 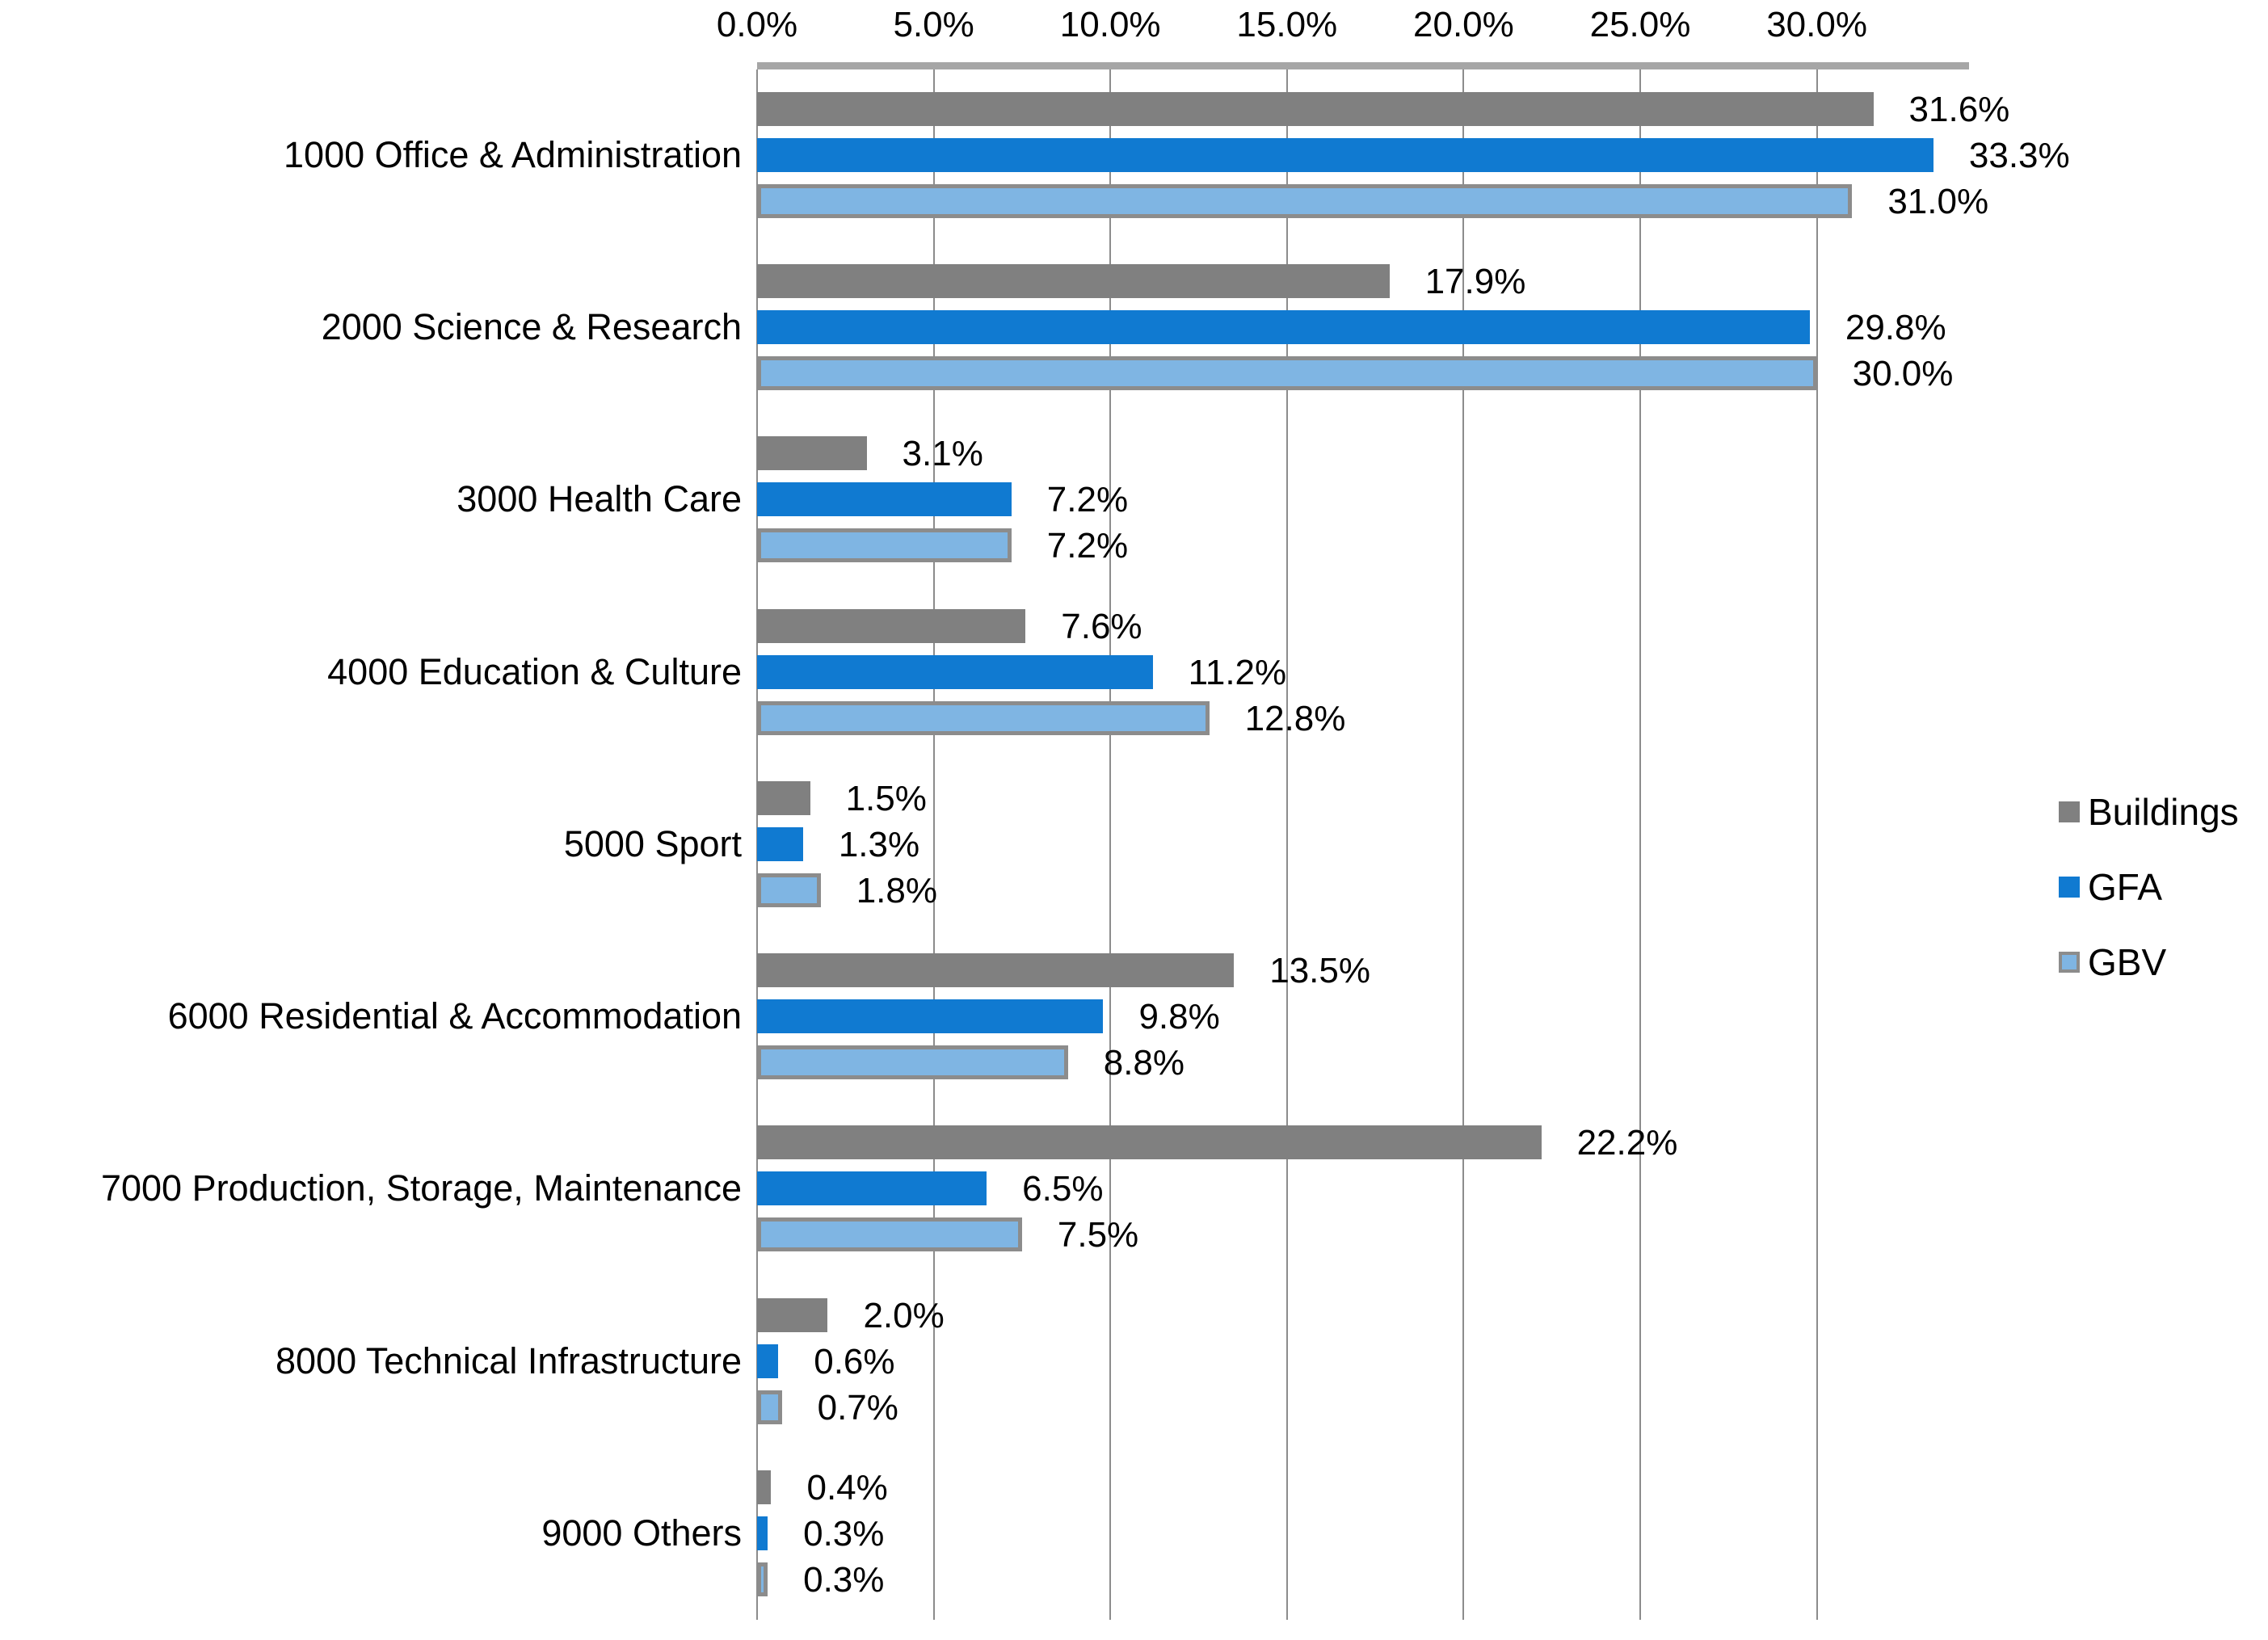 What do you see at coordinates (757, 24) in the screenshot?
I see `x-axis-tick-label: 0.0%` at bounding box center [757, 24].